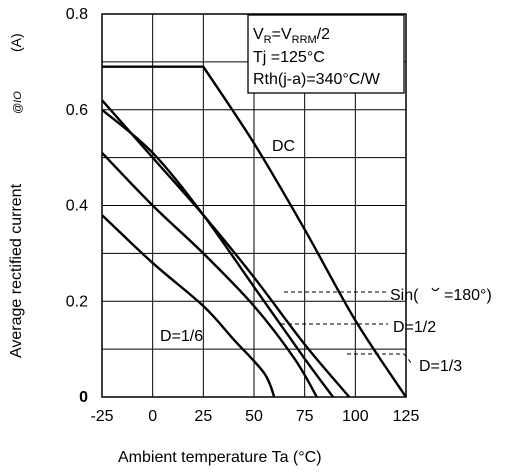  Describe the element at coordinates (440, 366) in the screenshot. I see `label-d-third: D=1/3` at that location.